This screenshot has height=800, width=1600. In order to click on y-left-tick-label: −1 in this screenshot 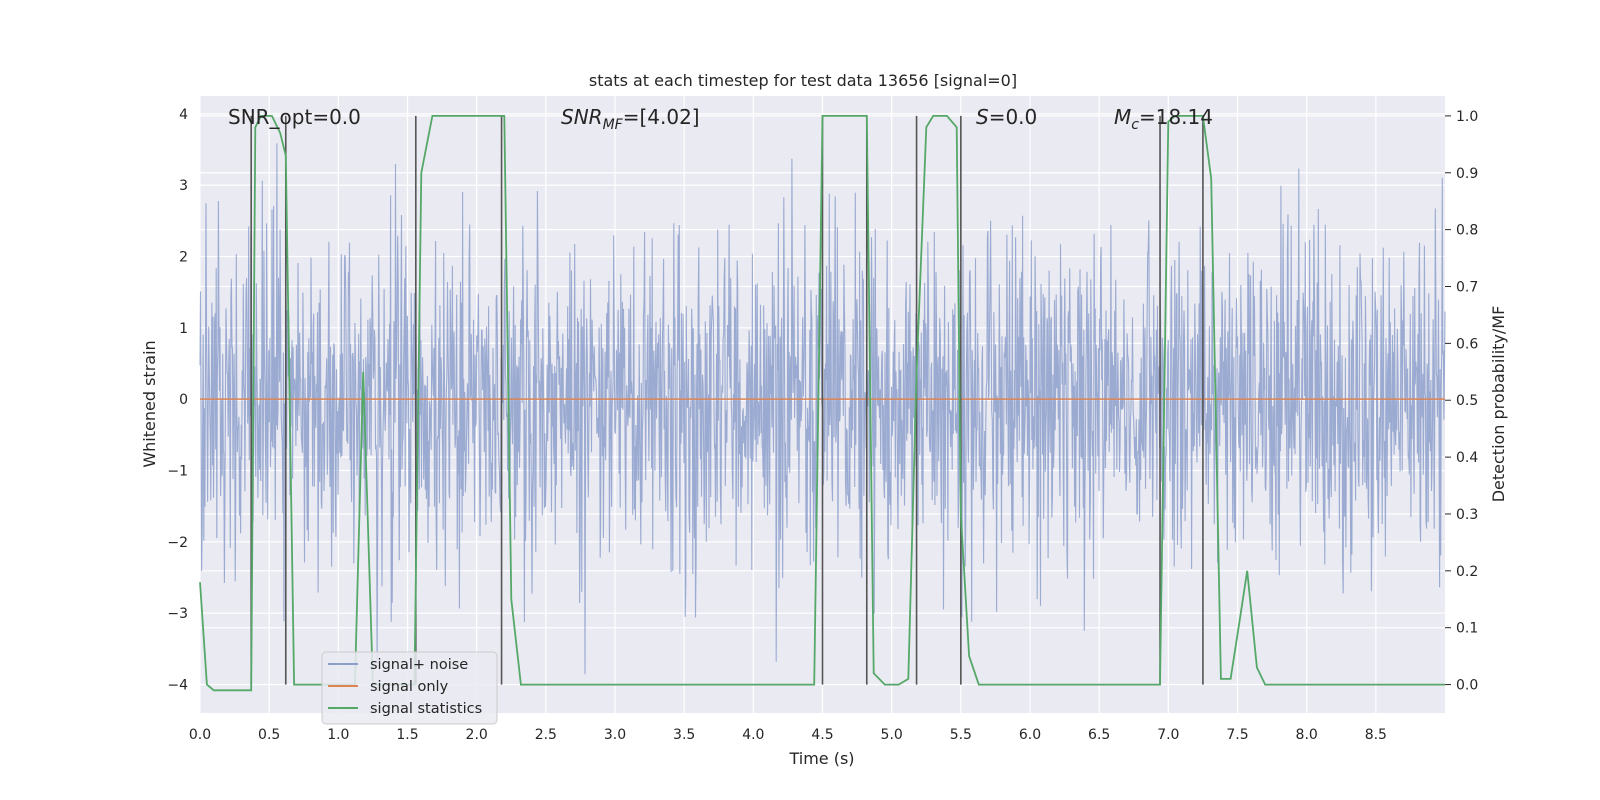, I will do `click(177, 471)`.